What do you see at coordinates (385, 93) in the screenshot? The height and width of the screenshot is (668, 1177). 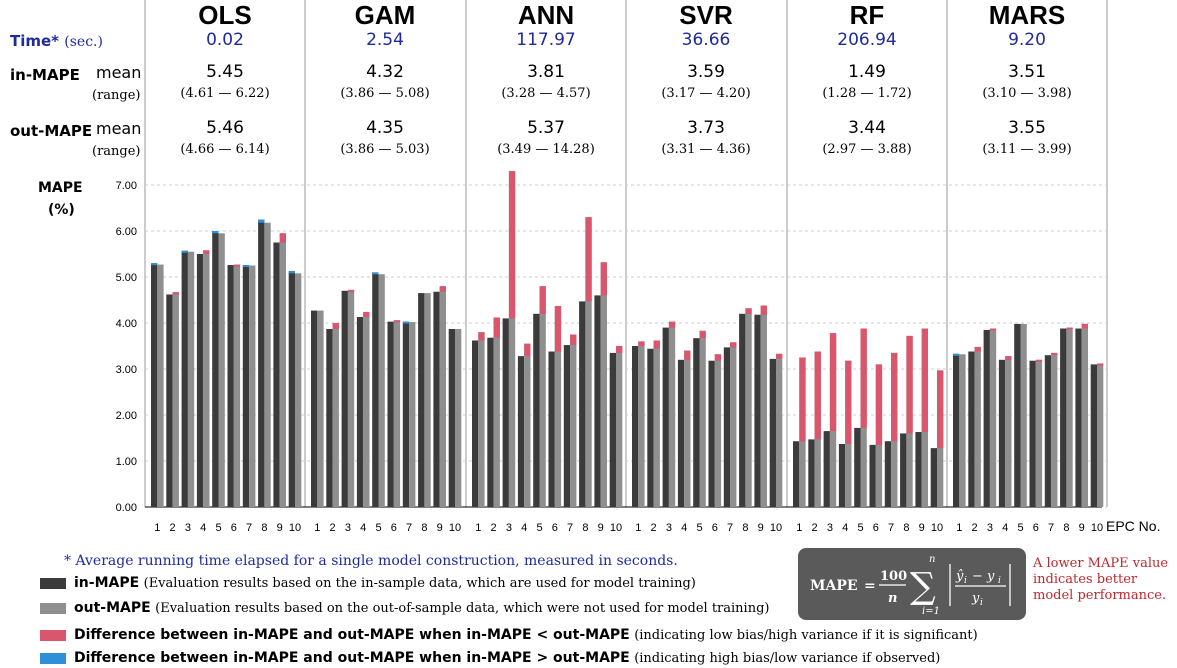 I see `in-range-gam: (3.86 — 5.08)` at bounding box center [385, 93].